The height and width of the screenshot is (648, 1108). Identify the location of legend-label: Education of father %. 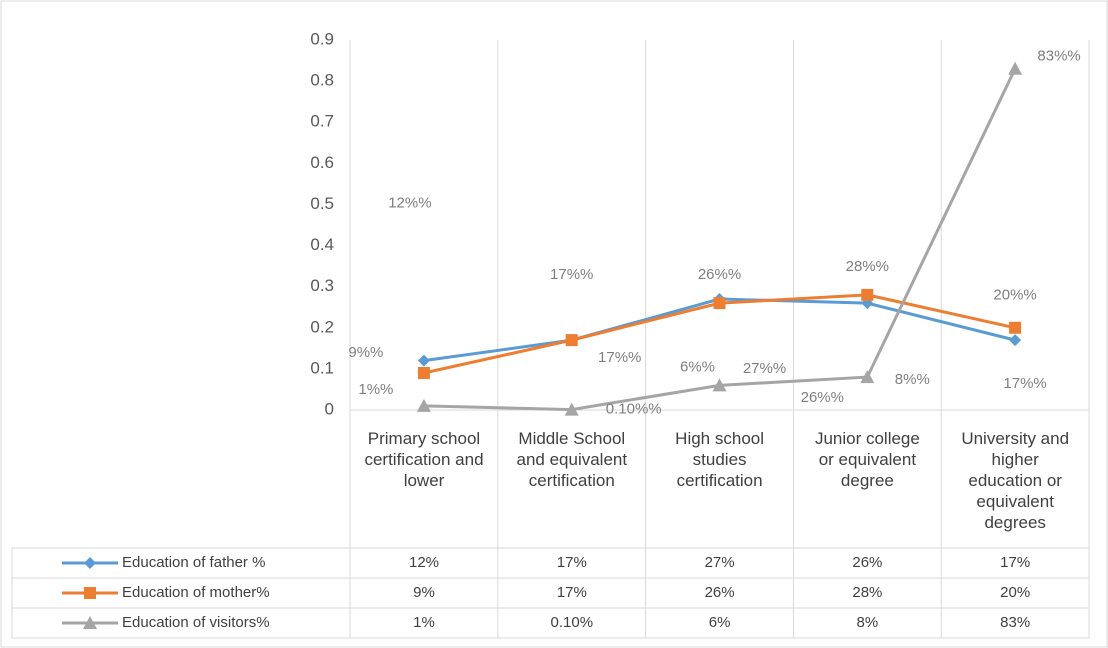
(194, 562).